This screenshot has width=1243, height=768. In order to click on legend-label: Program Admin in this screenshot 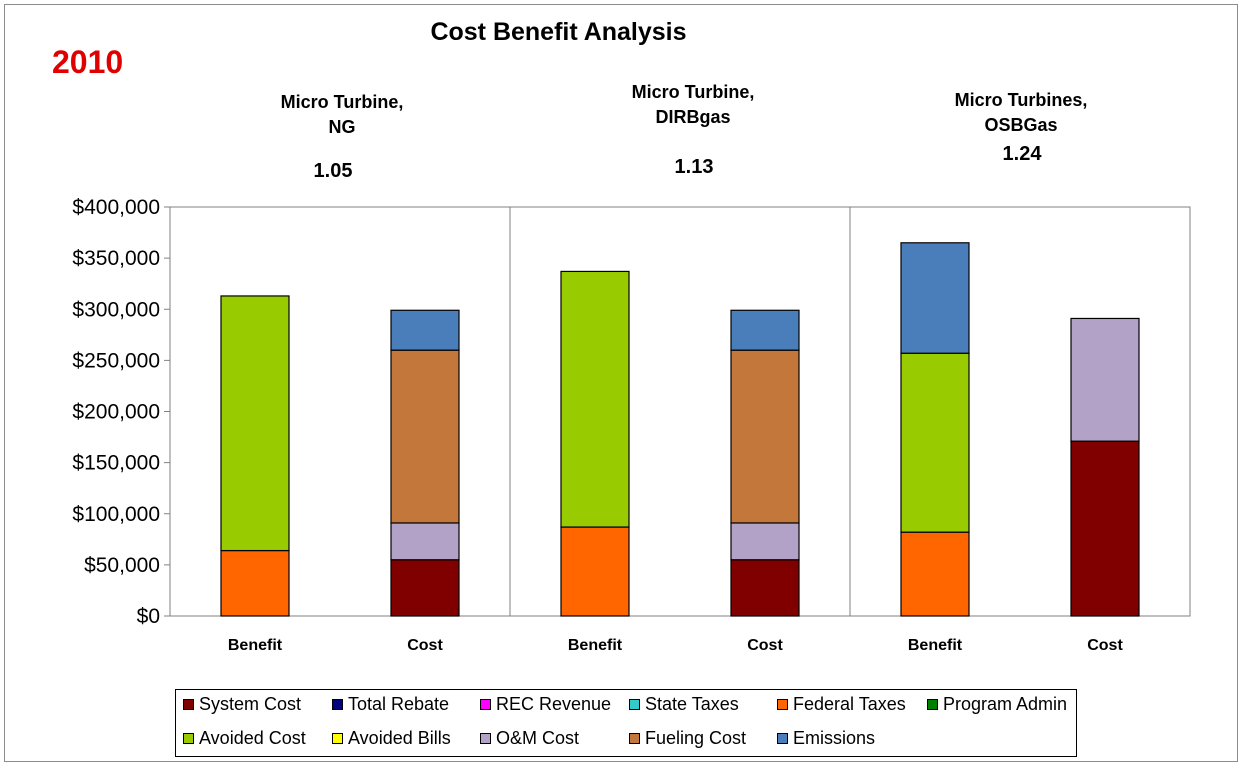, I will do `click(1005, 704)`.